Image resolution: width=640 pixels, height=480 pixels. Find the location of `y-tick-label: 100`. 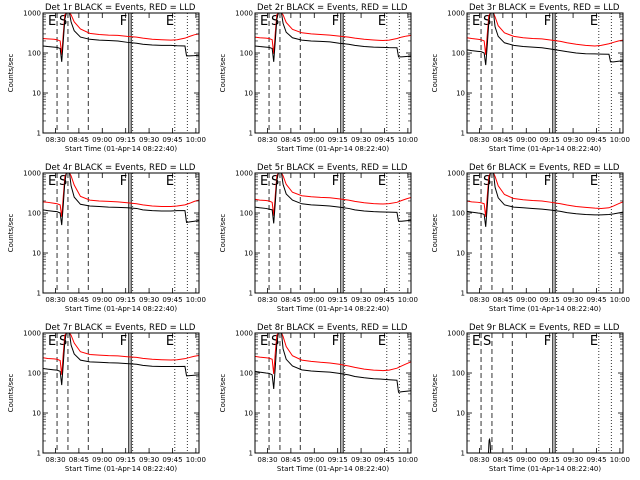

y-tick-label: 100 is located at coordinates (246, 374).